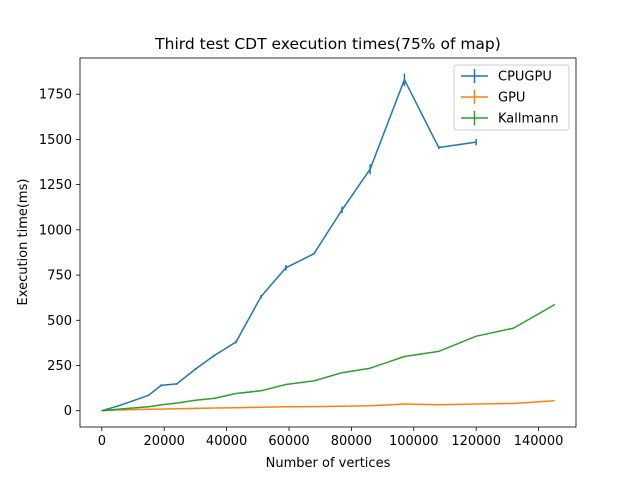 The width and height of the screenshot is (640, 480). I want to click on legend-item-gpu: GPU, so click(493, 98).